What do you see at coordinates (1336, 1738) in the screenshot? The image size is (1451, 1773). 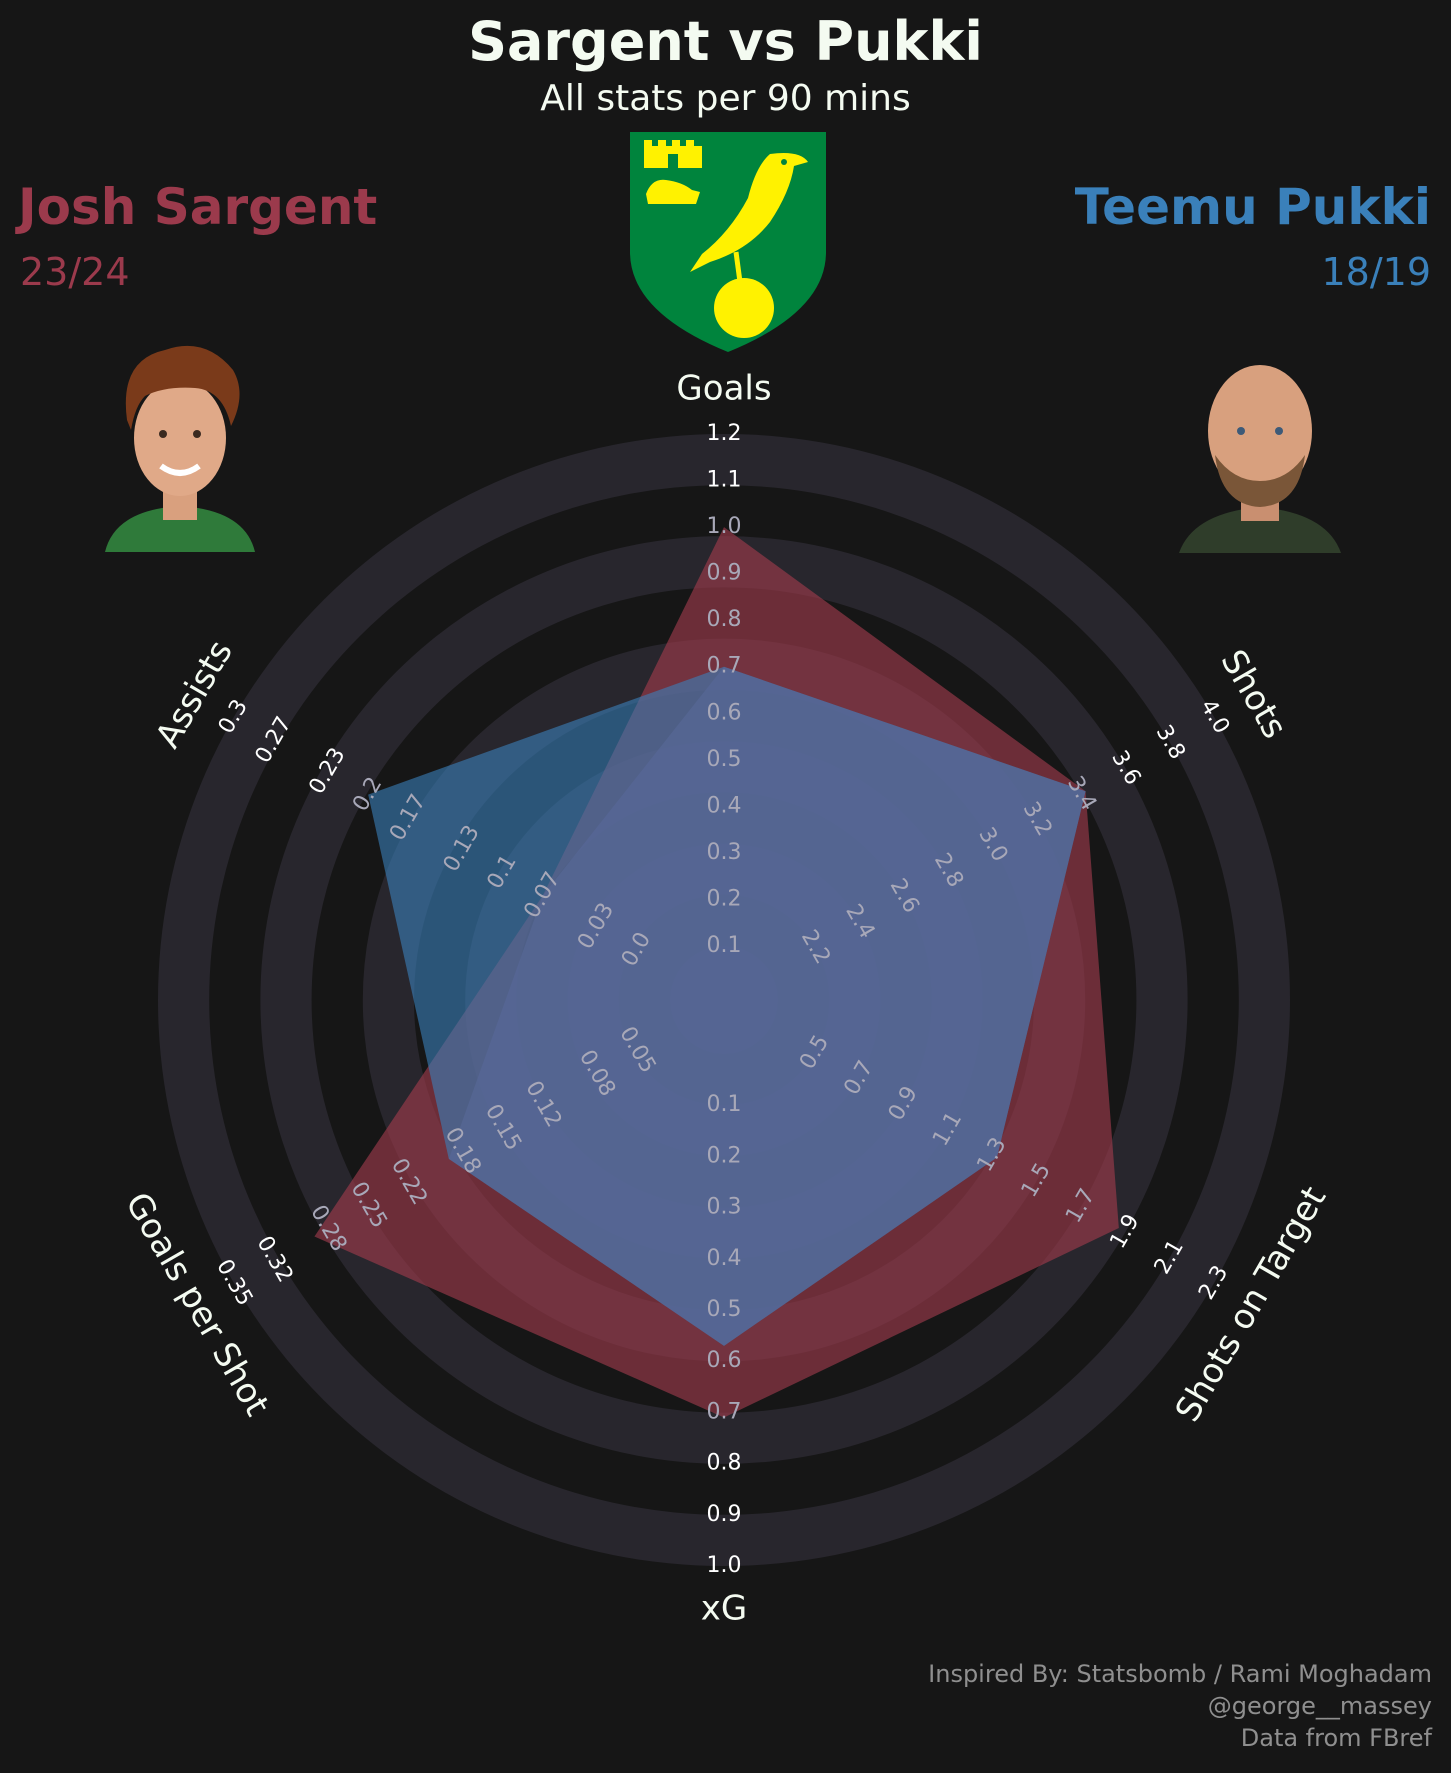 I see `credit-source: Data from FBref` at bounding box center [1336, 1738].